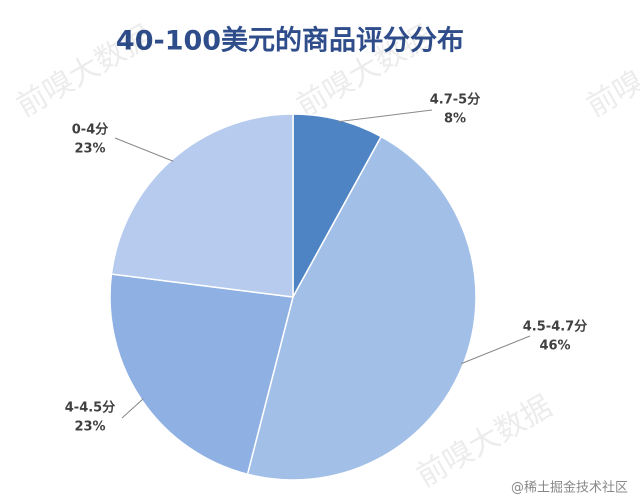  I want to click on slice-category-label: 4.5-4.7分, so click(555, 327).